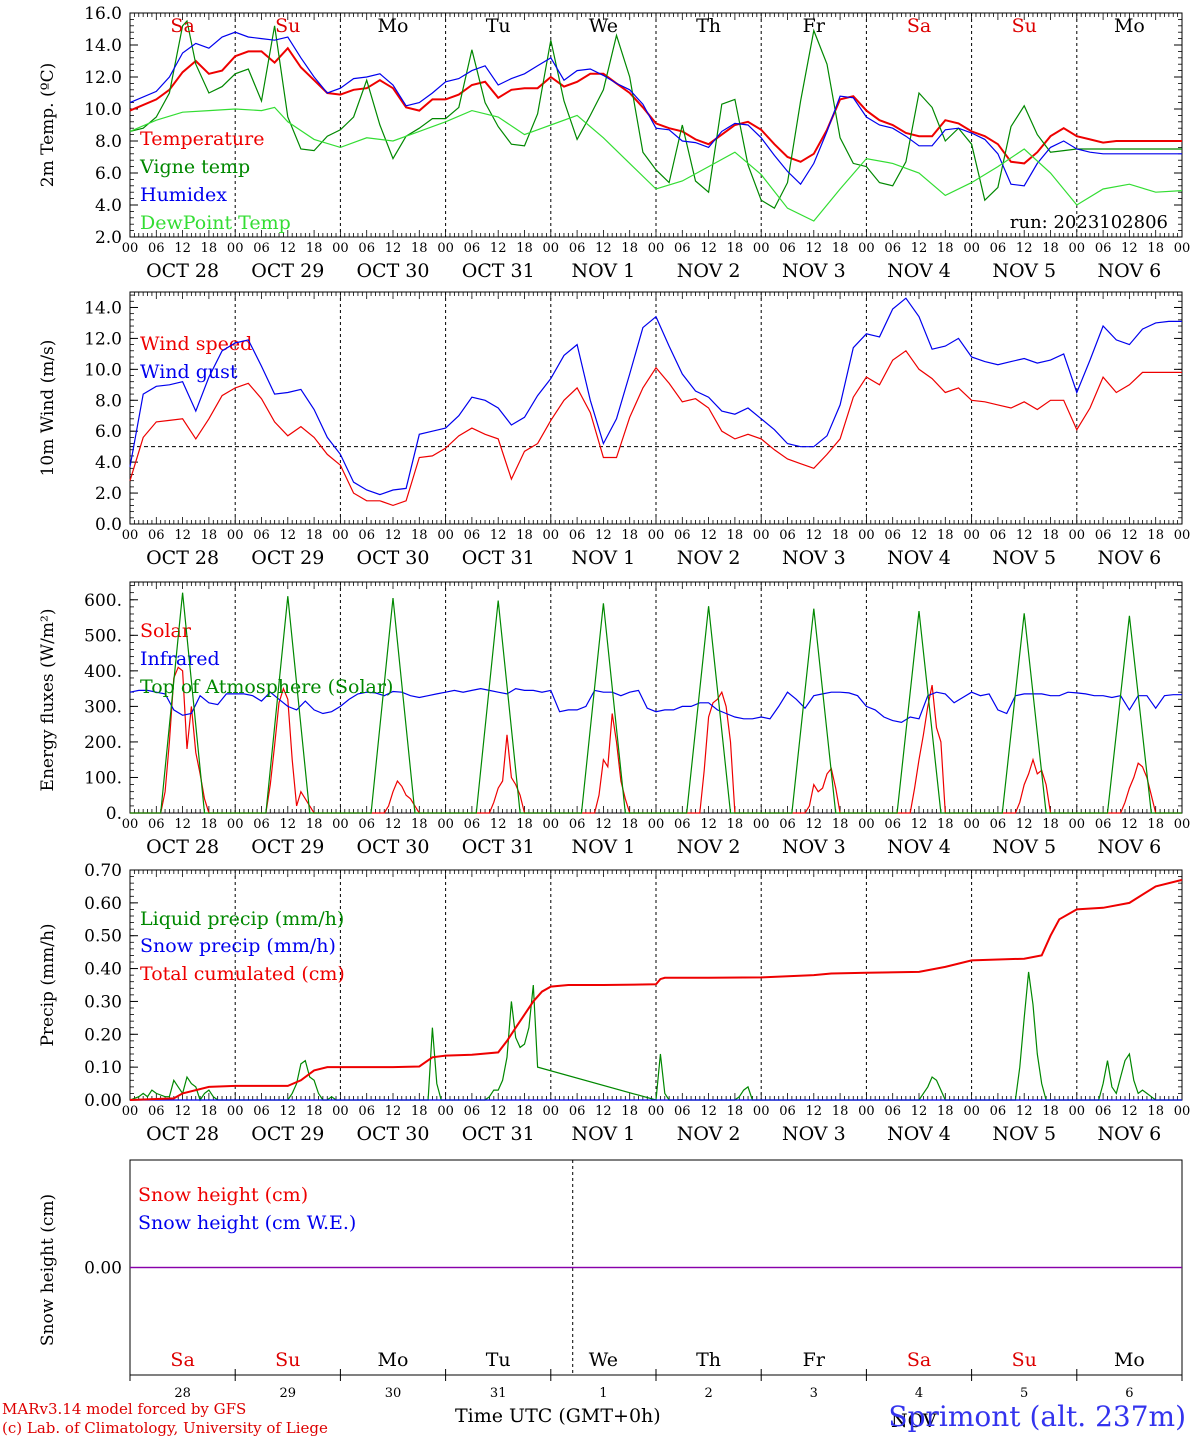 The image size is (1194, 1444). Describe the element at coordinates (498, 271) in the screenshot. I see `date-label: OCT 31` at that location.